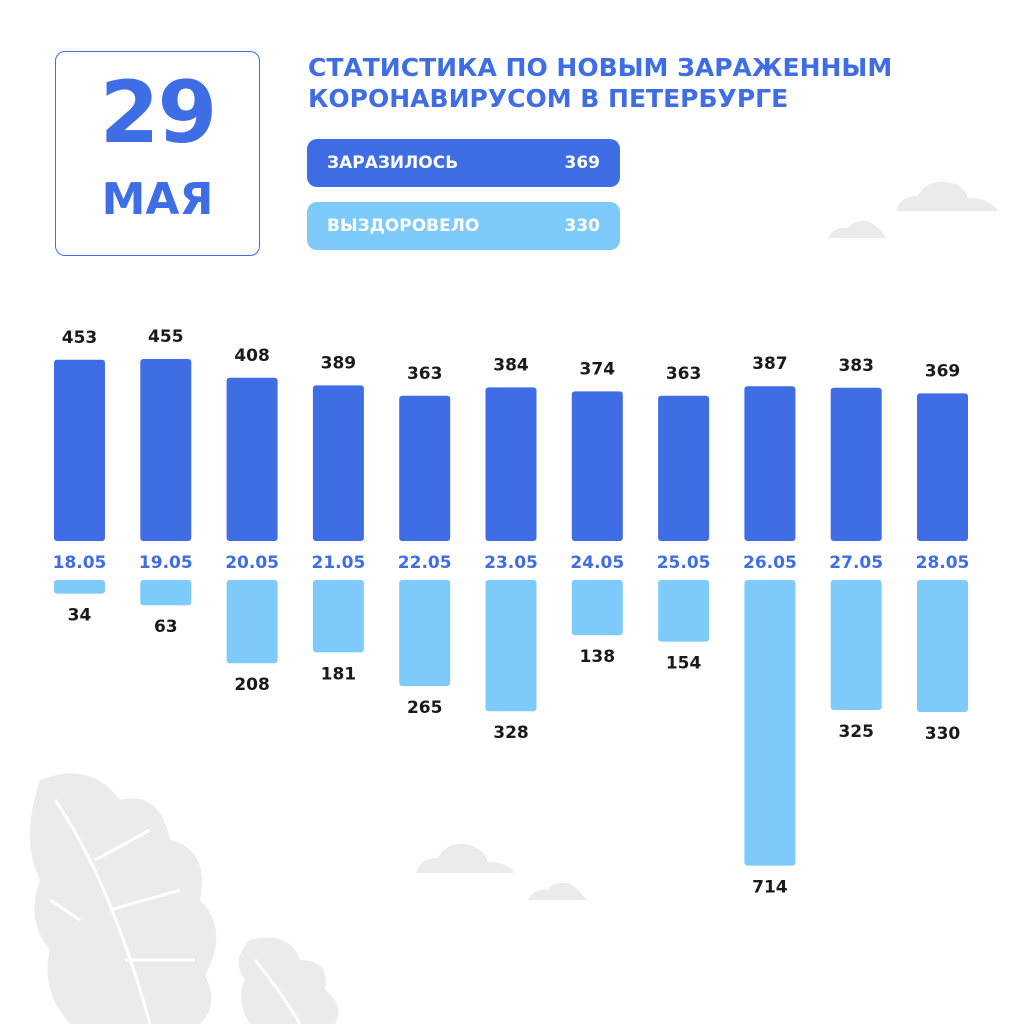 This screenshot has width=1024, height=1024. Describe the element at coordinates (856, 563) in the screenshot. I see `x-tick-label: 27.05` at that location.